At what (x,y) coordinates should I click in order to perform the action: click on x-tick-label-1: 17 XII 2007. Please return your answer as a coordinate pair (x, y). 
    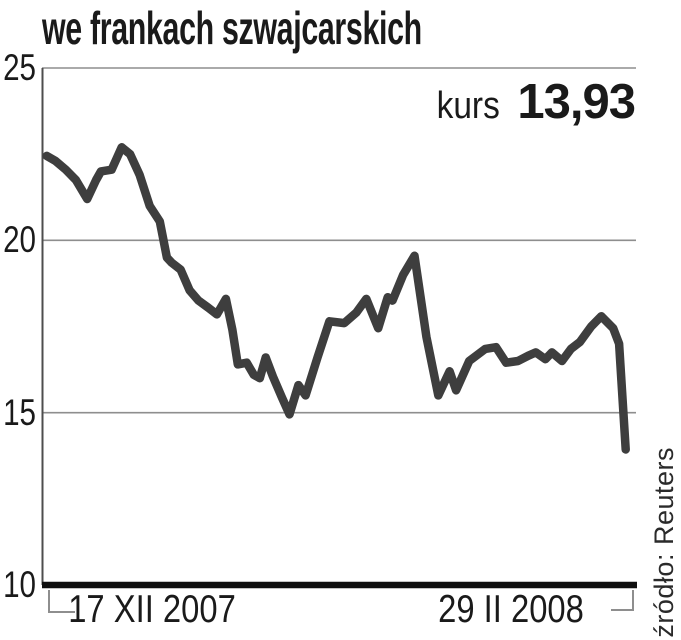
    Looking at the image, I should click on (152, 609).